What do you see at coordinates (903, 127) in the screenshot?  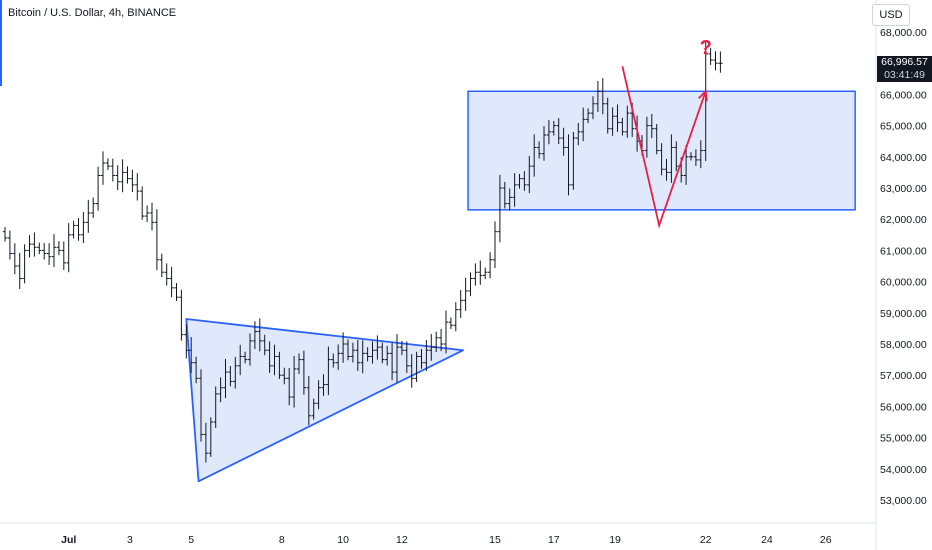 I see `price-tick-label: 65,000.00` at bounding box center [903, 127].